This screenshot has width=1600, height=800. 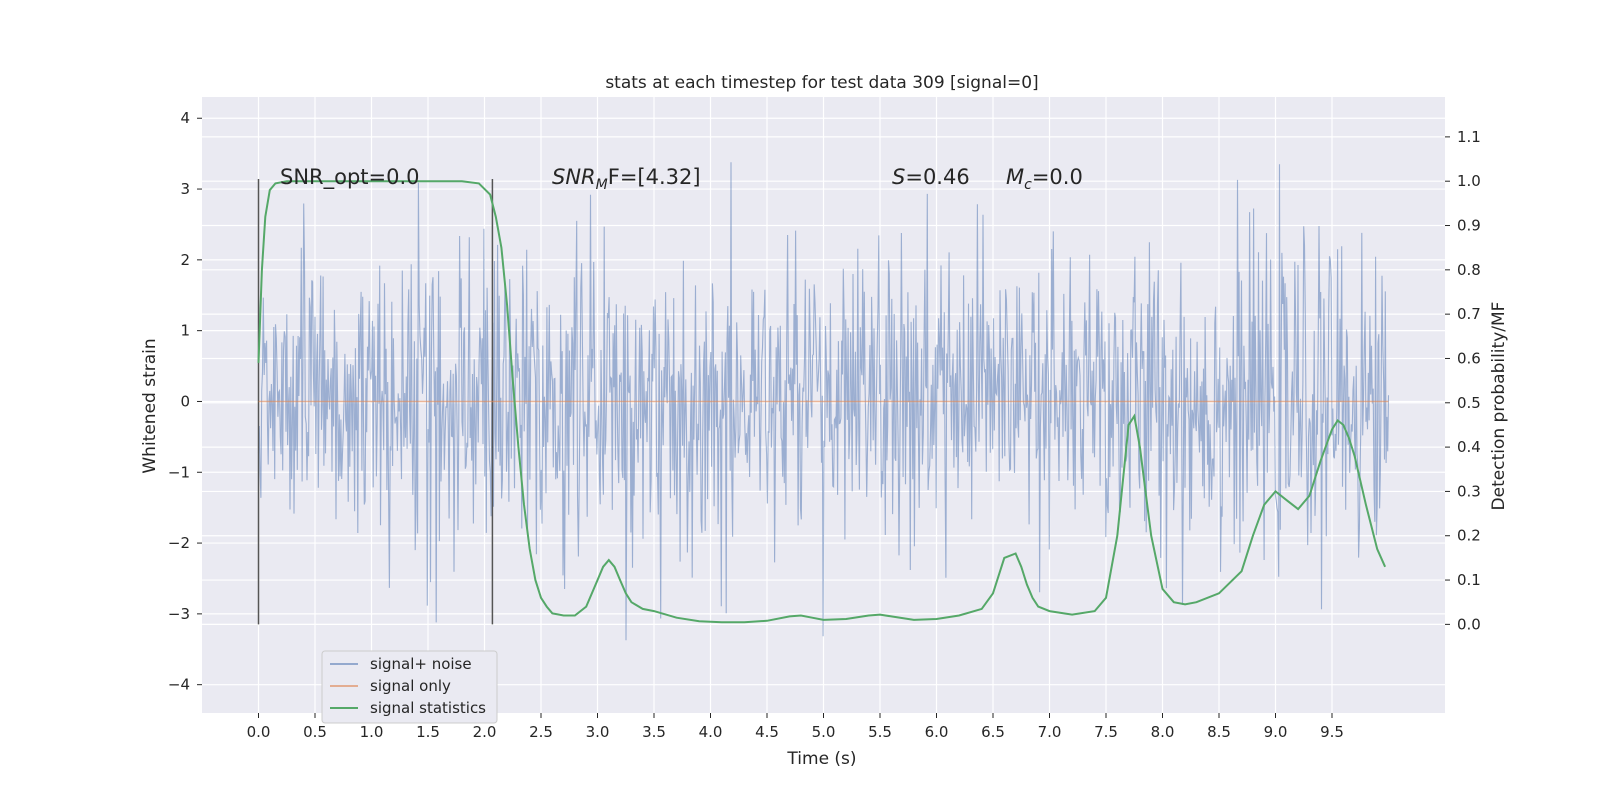 What do you see at coordinates (421, 664) in the screenshot?
I see `legend-label-signal-noise: signal+ noise` at bounding box center [421, 664].